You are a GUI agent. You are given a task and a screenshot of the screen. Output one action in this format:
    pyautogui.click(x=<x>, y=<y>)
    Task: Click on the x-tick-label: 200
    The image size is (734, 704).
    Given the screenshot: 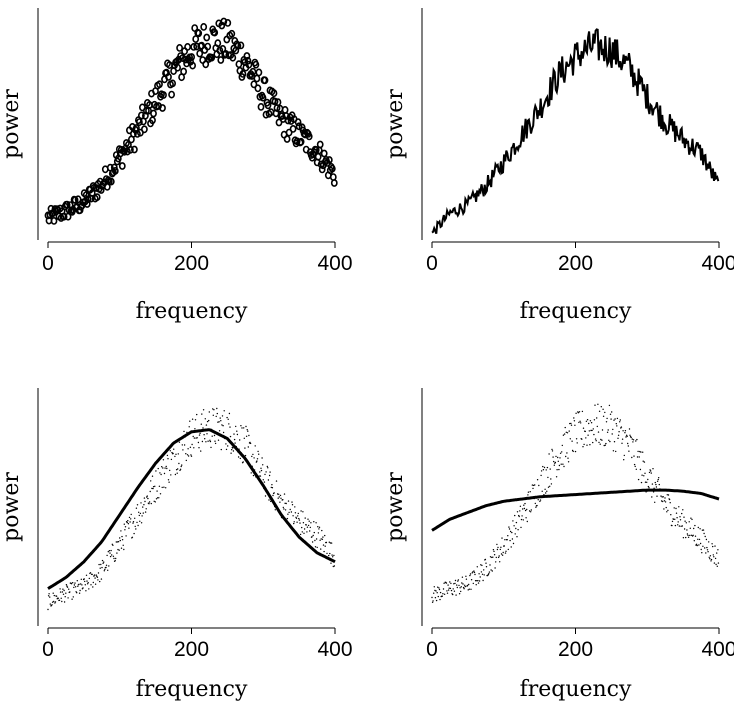 What is the action you would take?
    pyautogui.click(x=575, y=649)
    